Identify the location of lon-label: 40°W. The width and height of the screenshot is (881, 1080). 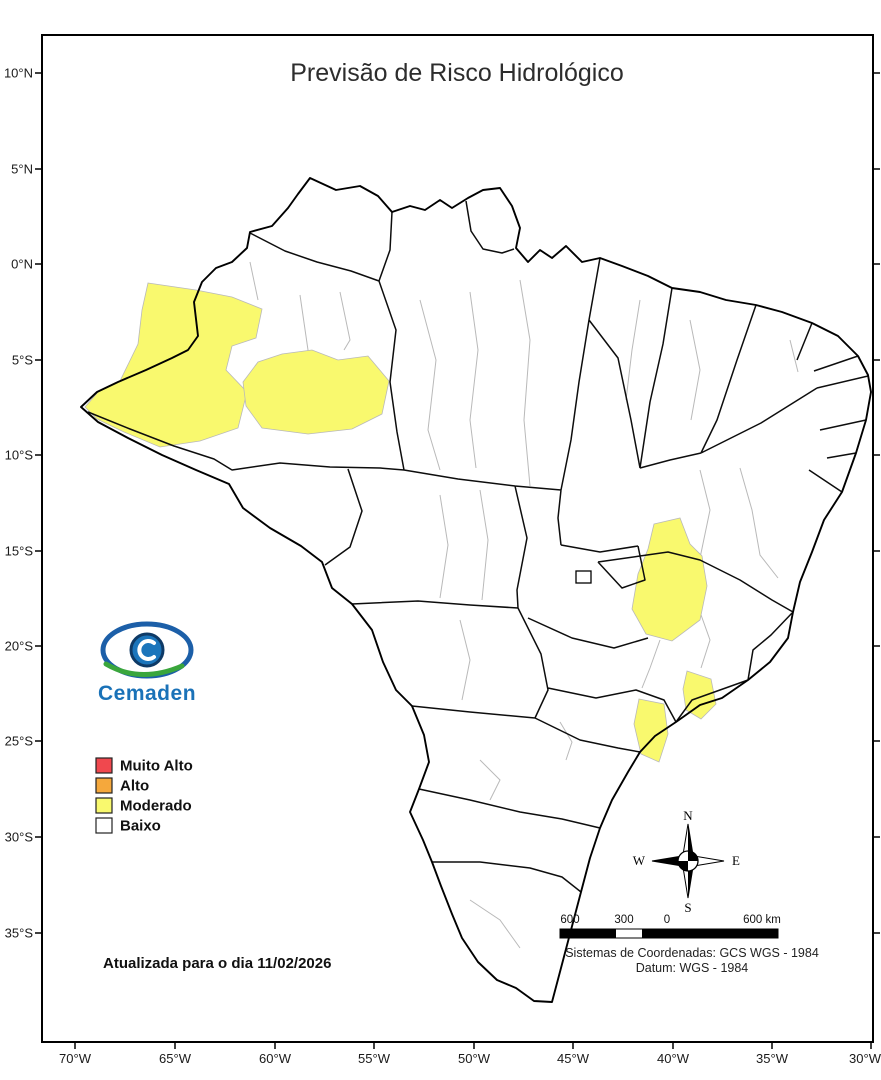
(673, 1058).